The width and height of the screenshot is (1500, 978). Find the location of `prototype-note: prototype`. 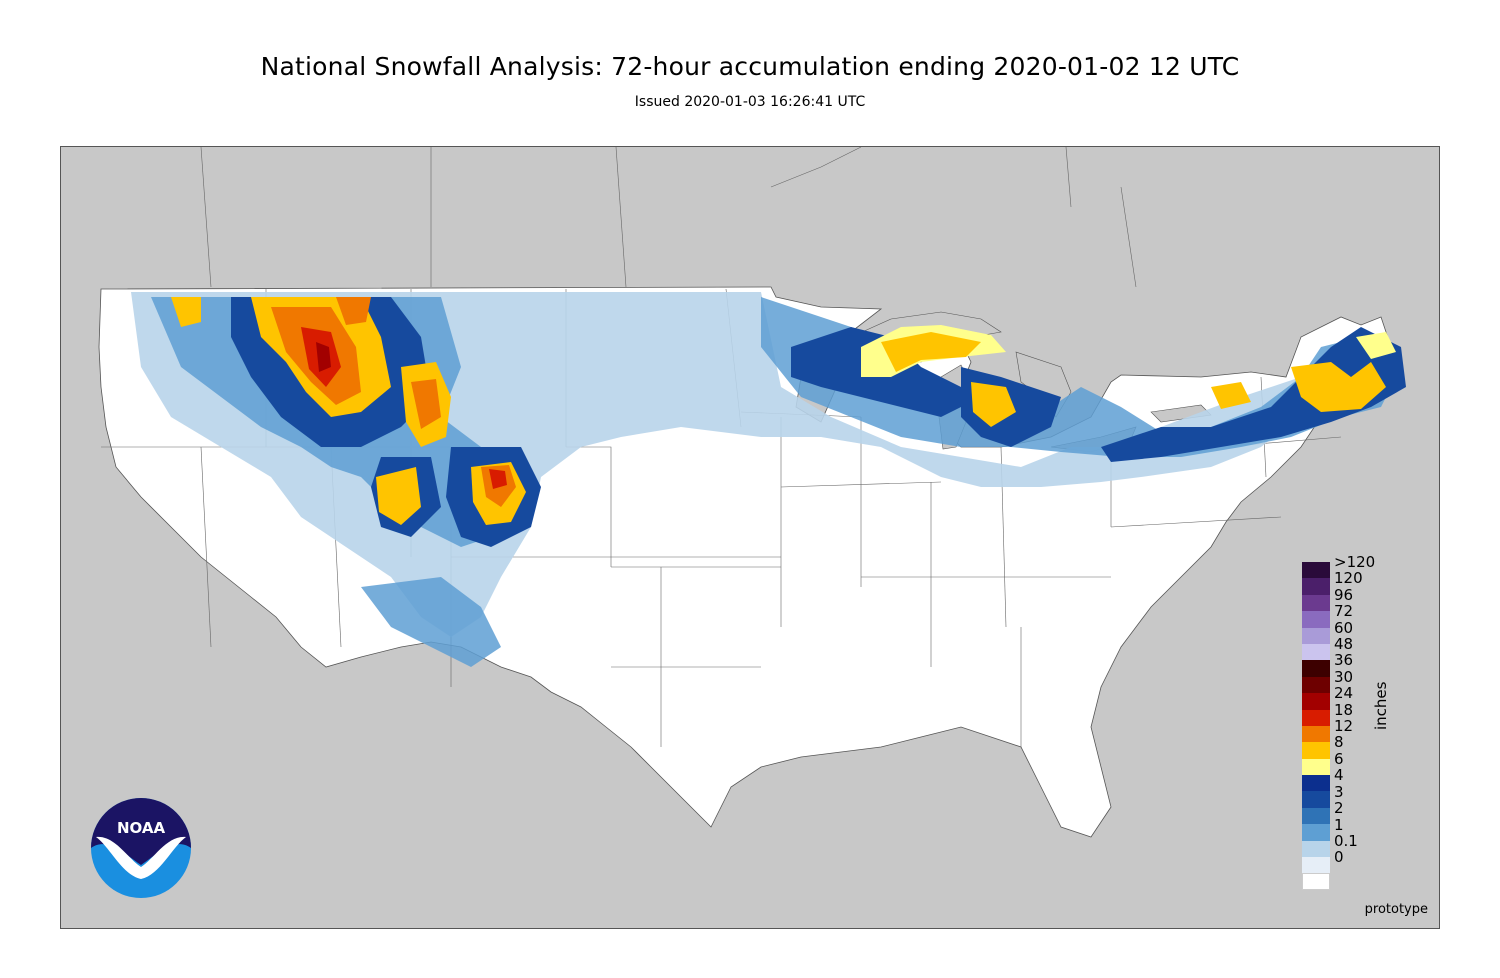

prototype-note: prototype is located at coordinates (1396, 909).